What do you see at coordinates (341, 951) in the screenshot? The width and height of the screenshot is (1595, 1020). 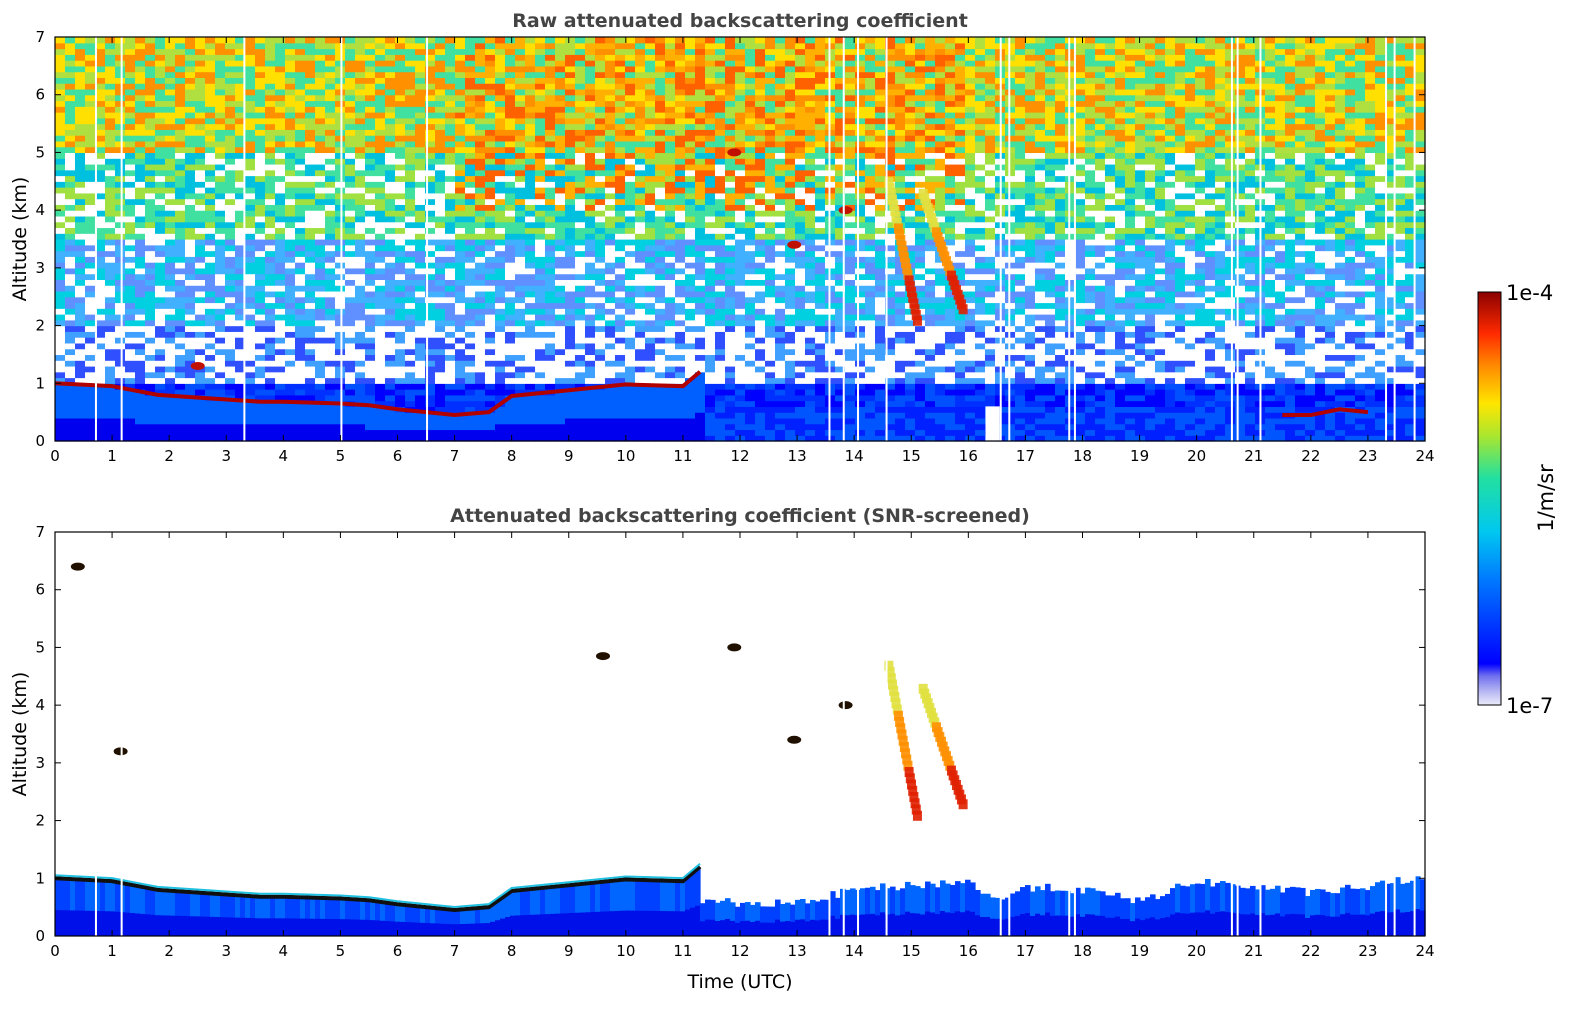 I see `x-tick-label: 5` at bounding box center [341, 951].